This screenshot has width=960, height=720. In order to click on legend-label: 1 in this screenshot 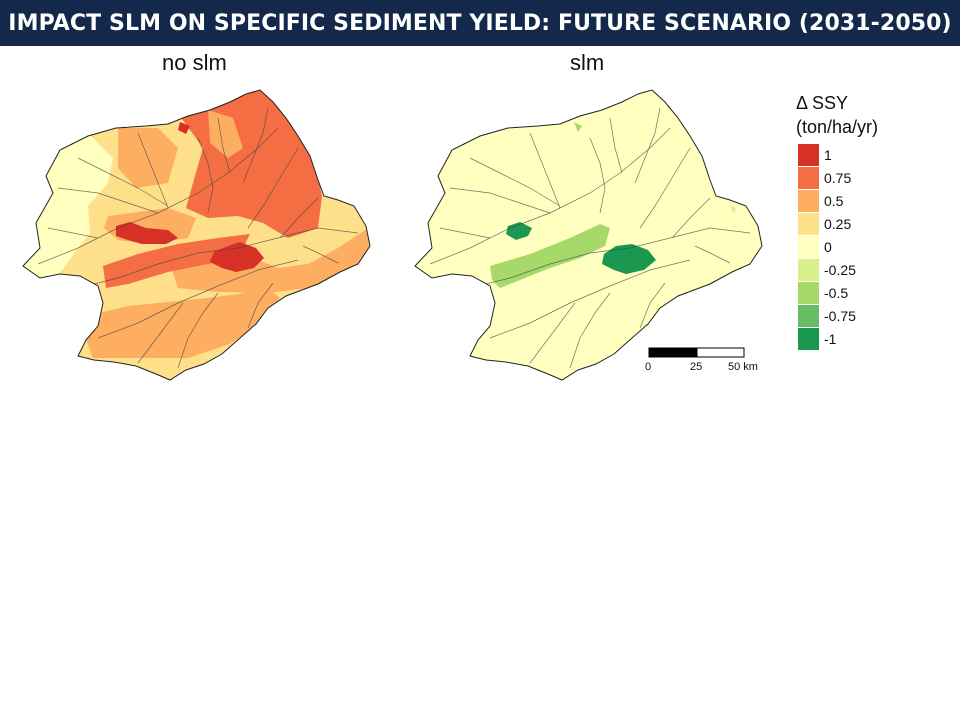, I will do `click(828, 155)`.